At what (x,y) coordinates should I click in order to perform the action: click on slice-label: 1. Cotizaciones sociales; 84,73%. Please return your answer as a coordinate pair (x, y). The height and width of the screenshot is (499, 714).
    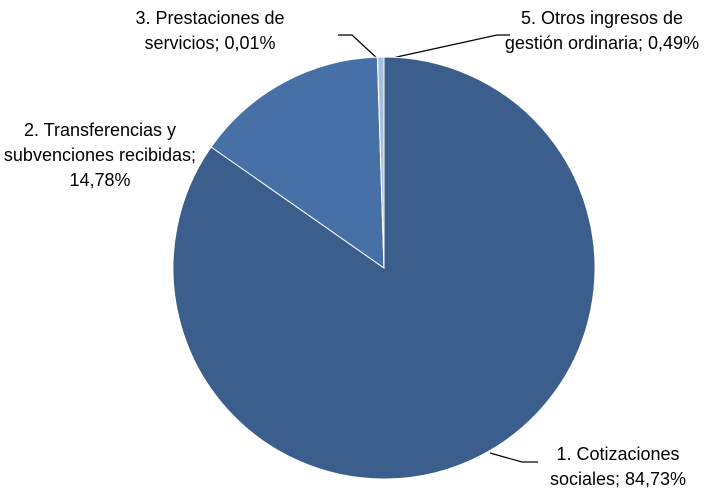
    Looking at the image, I should click on (618, 467).